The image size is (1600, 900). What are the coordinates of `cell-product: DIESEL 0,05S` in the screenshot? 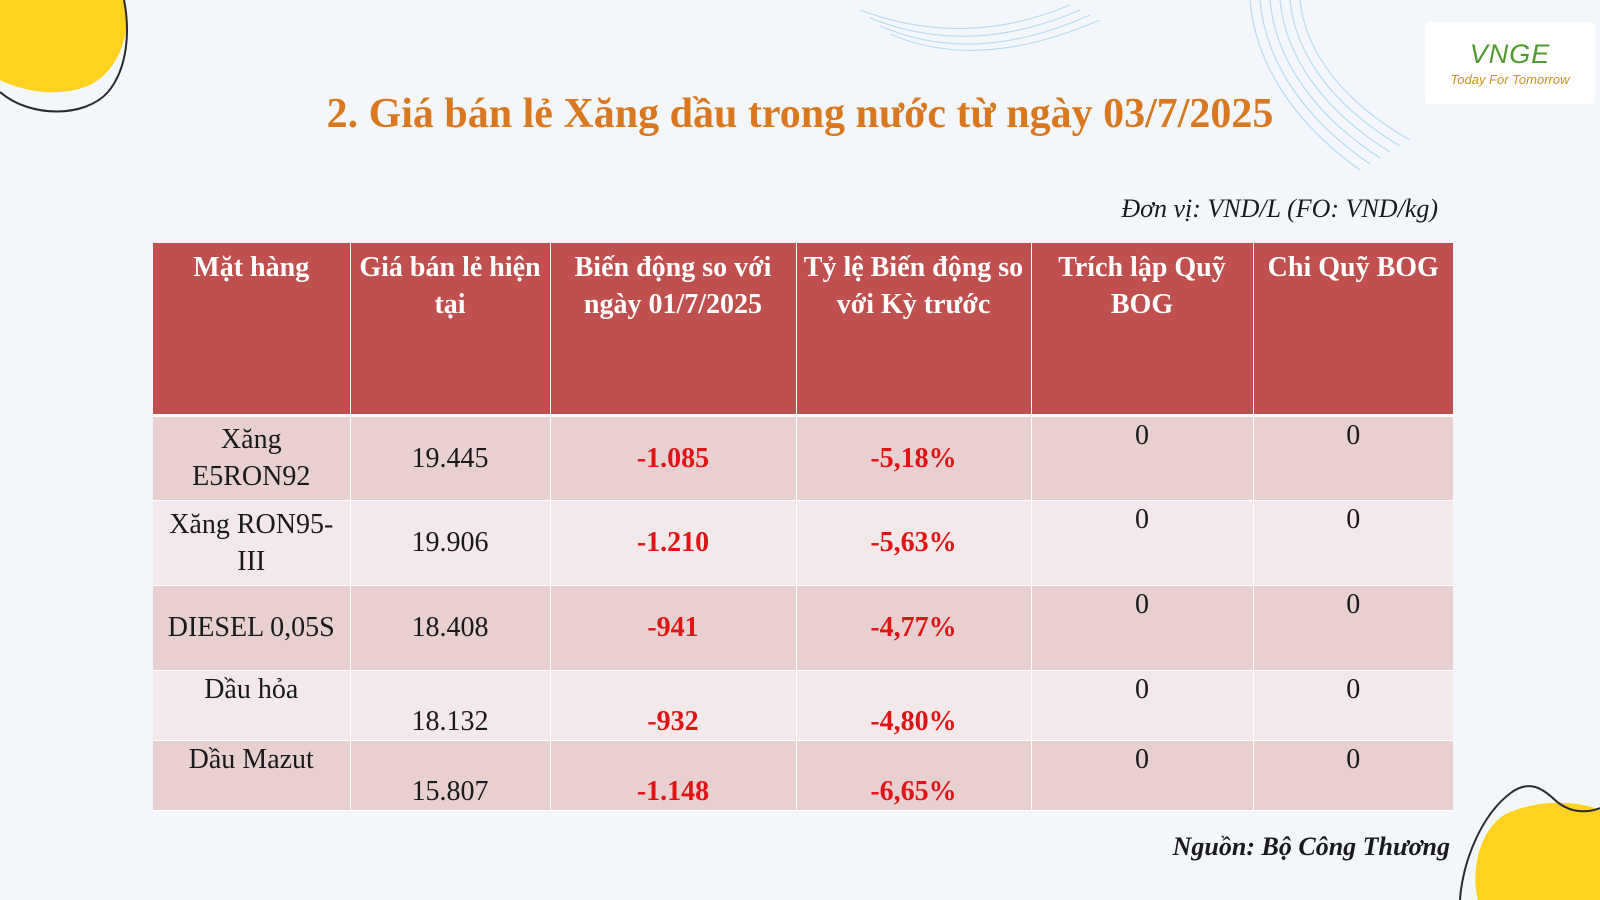 It's located at (252, 628).